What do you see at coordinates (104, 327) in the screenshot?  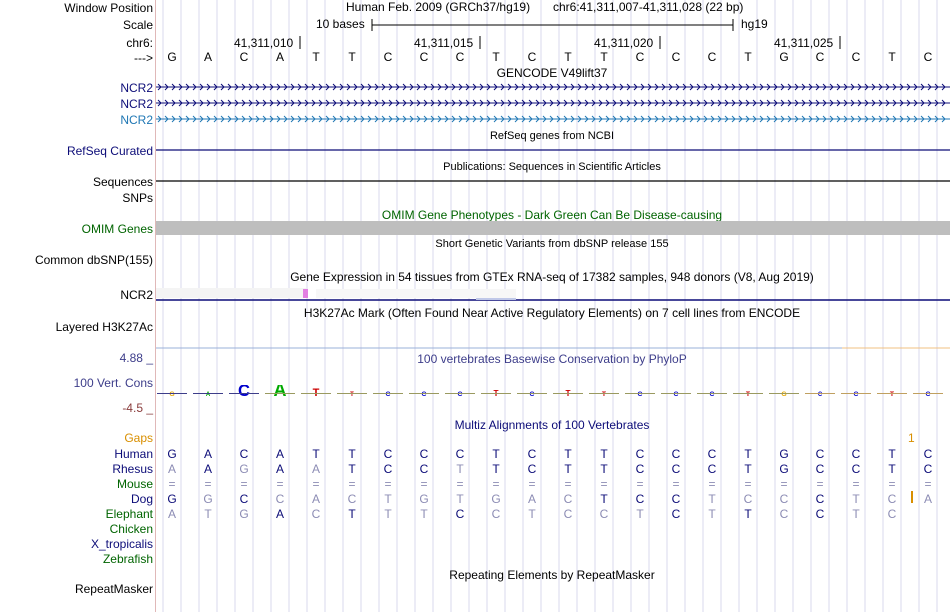 I see `h3k27ac-label: Layered H3K27Ac` at bounding box center [104, 327].